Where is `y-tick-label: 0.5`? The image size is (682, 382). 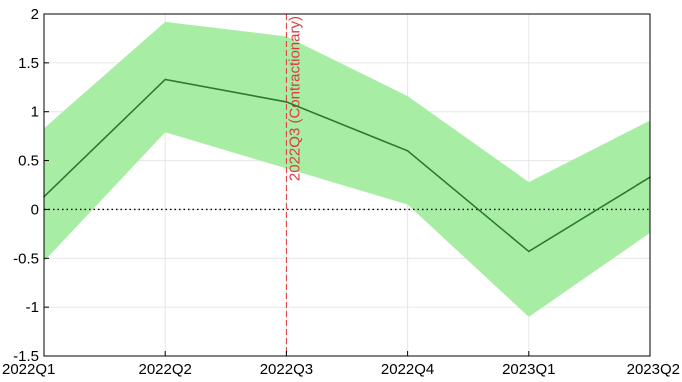 y-tick-label: 0.5 is located at coordinates (28, 161).